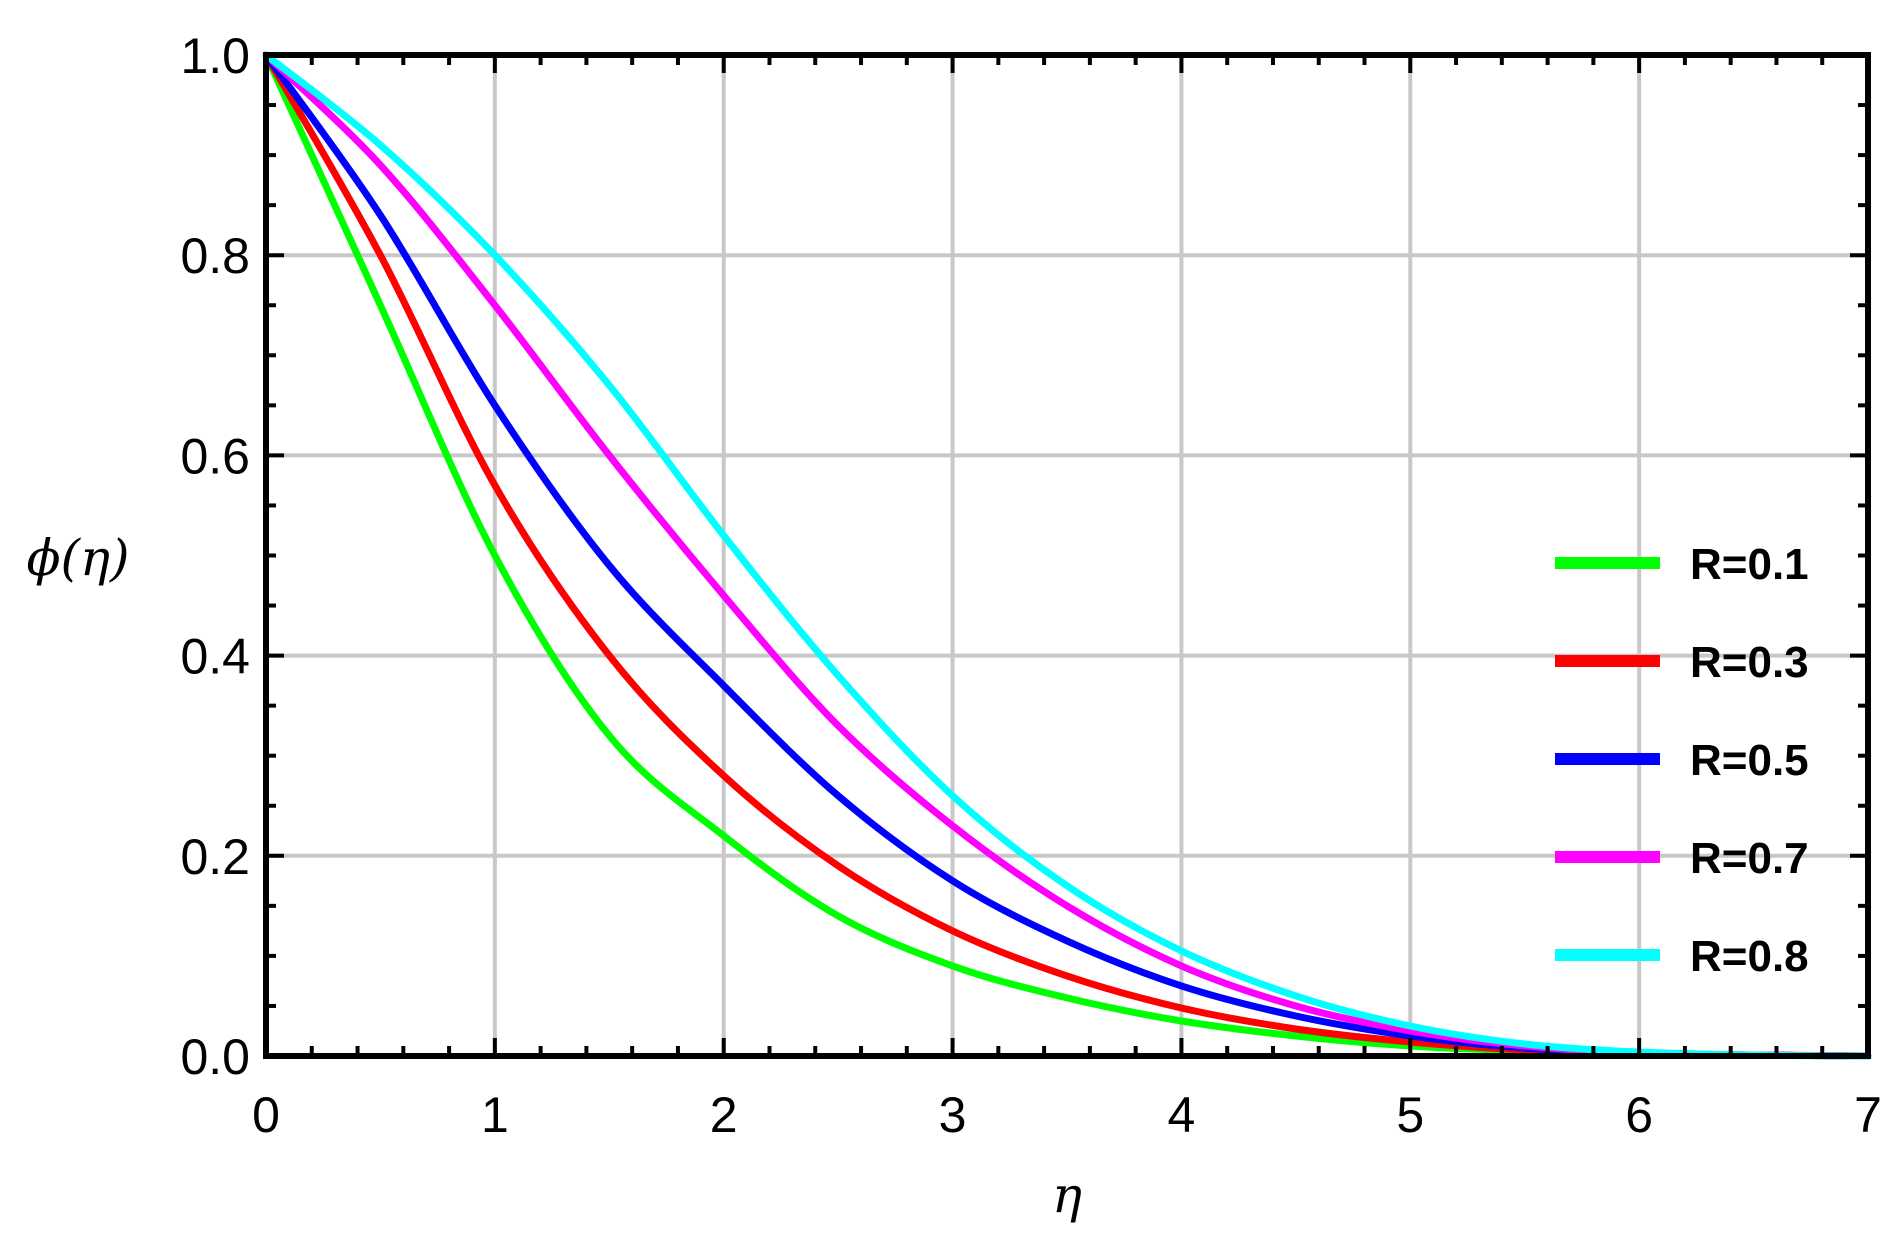  Describe the element at coordinates (1067, 1115) in the screenshot. I see `x-tick-labels: 0 1 2 3 4 5 6 7` at that location.